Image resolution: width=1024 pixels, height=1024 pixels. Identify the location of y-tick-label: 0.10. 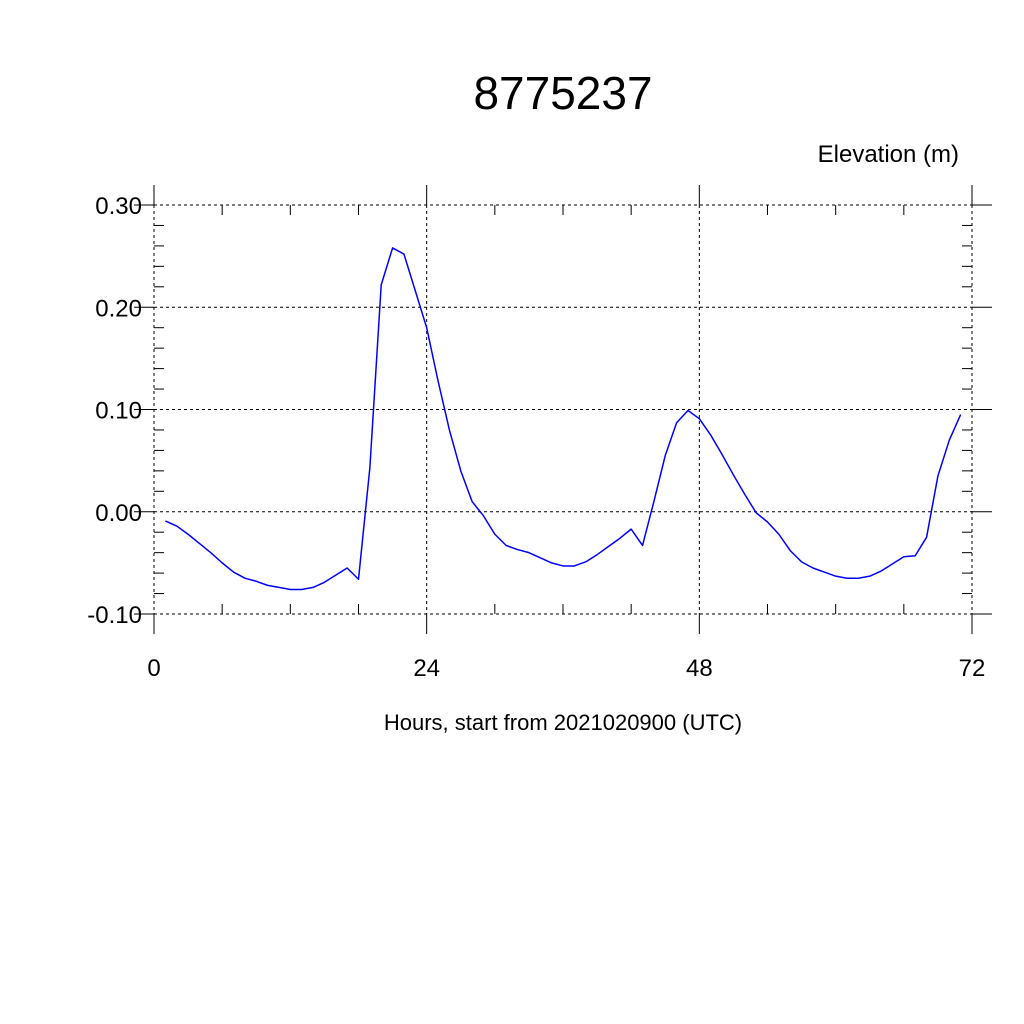
(118, 411).